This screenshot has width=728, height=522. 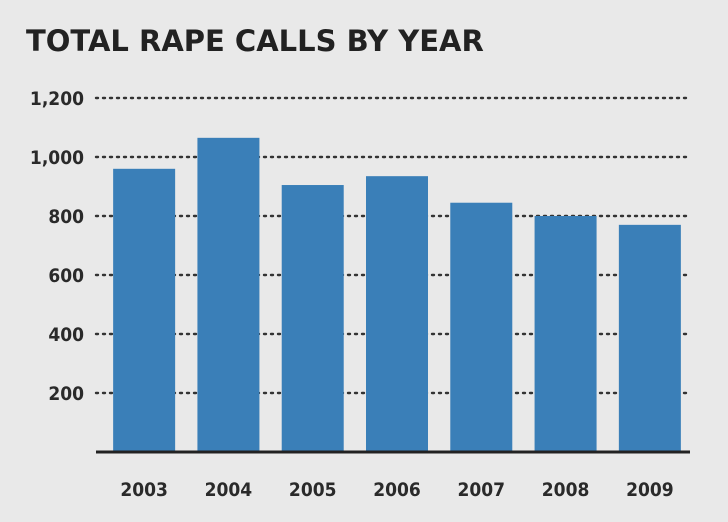 What do you see at coordinates (144, 310) in the screenshot?
I see `bar-2003` at bounding box center [144, 310].